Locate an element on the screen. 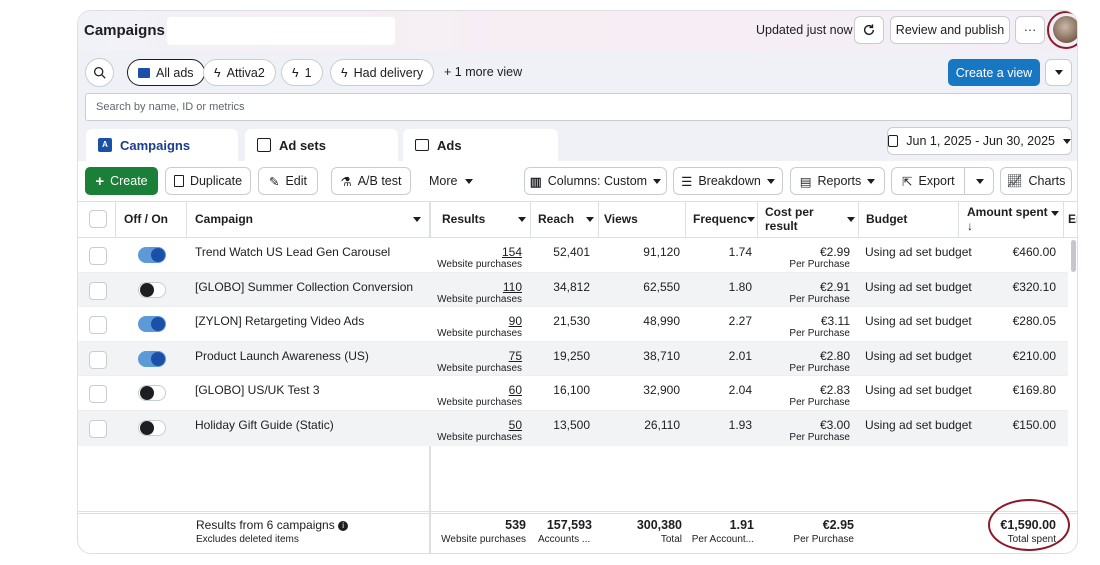  totals-frequency: 1.91 is located at coordinates (741, 525).